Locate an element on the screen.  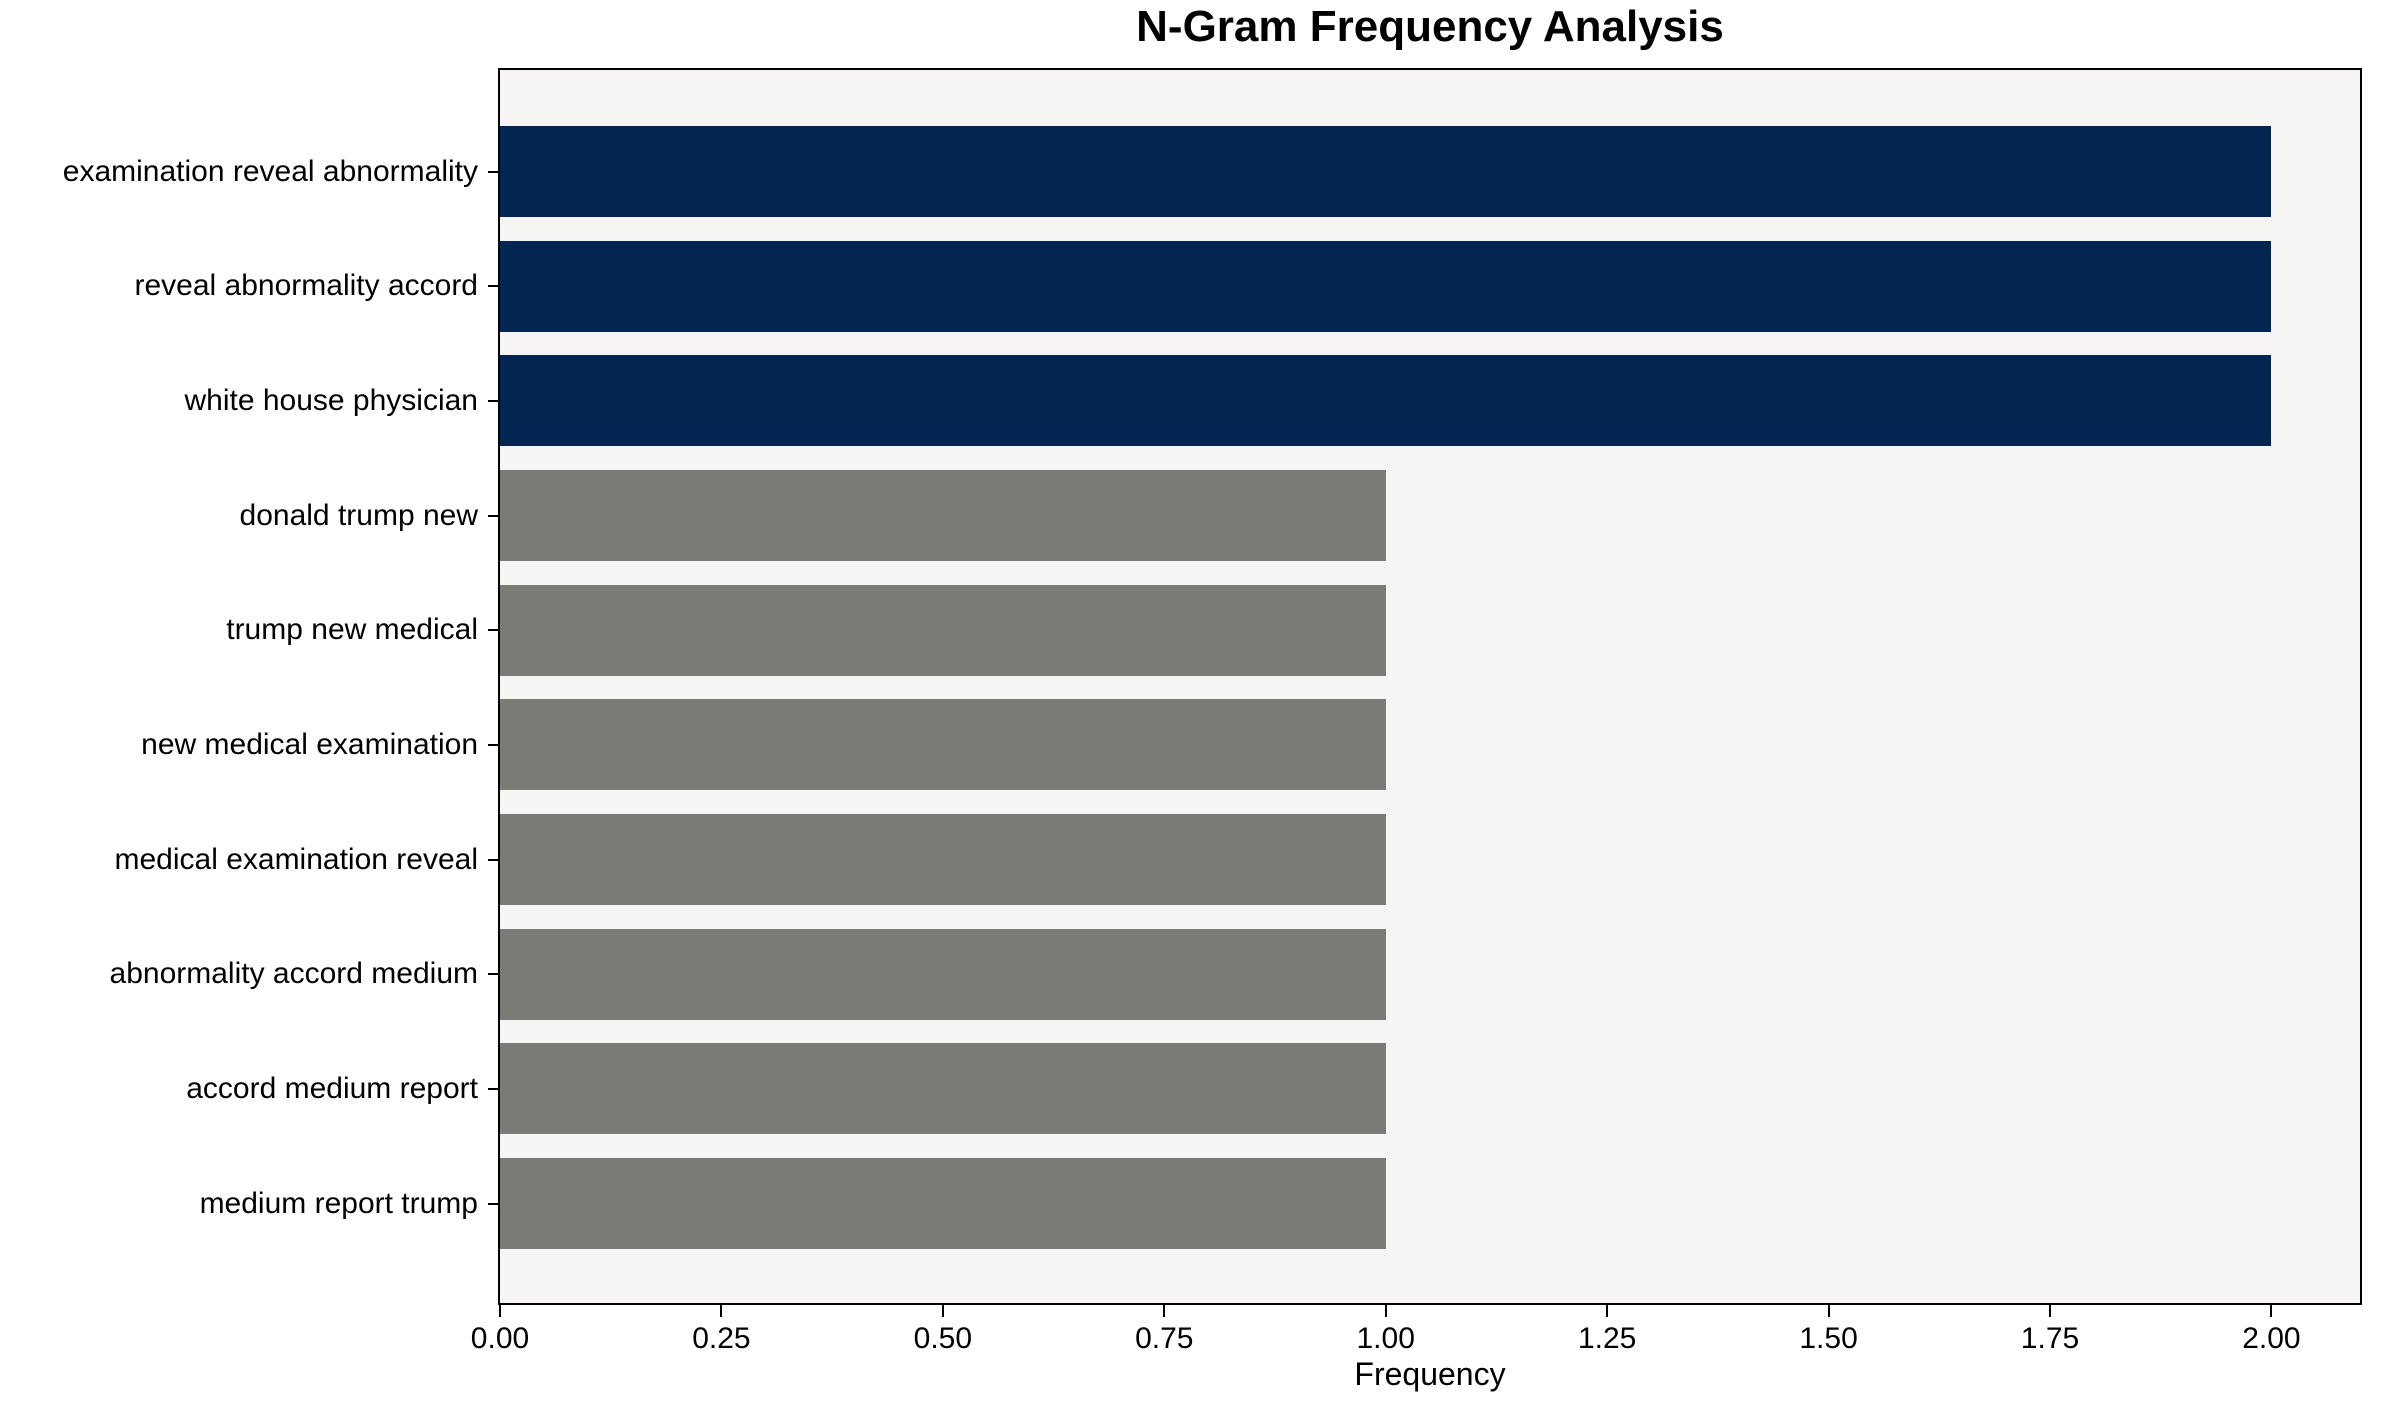
x-tick-label: 1.00 is located at coordinates (1385, 1338).